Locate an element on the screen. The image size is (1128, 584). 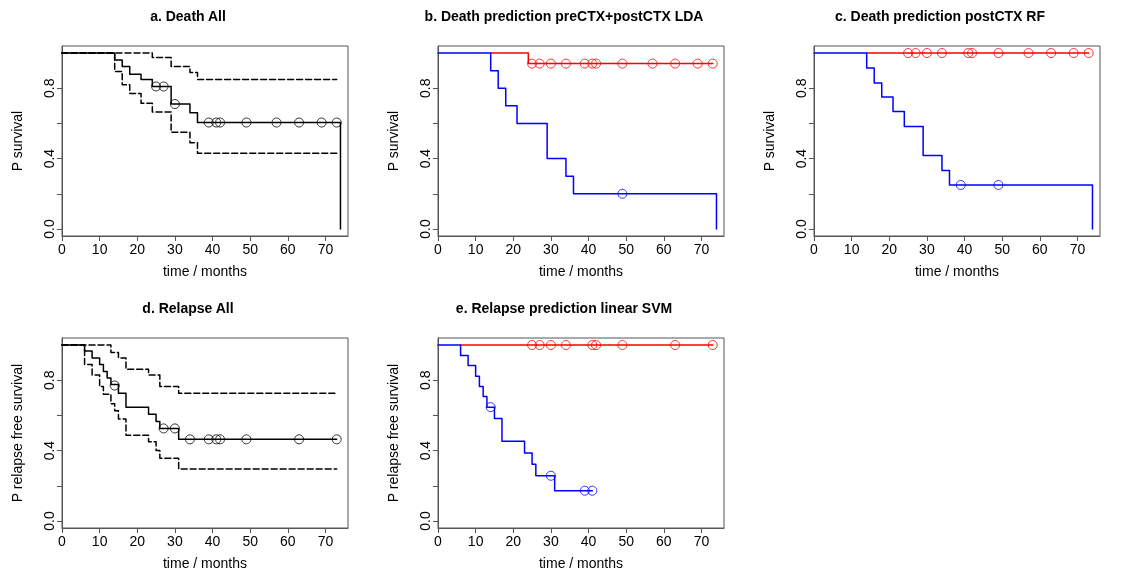
chart-title: d. Relapse All is located at coordinates (188, 308).